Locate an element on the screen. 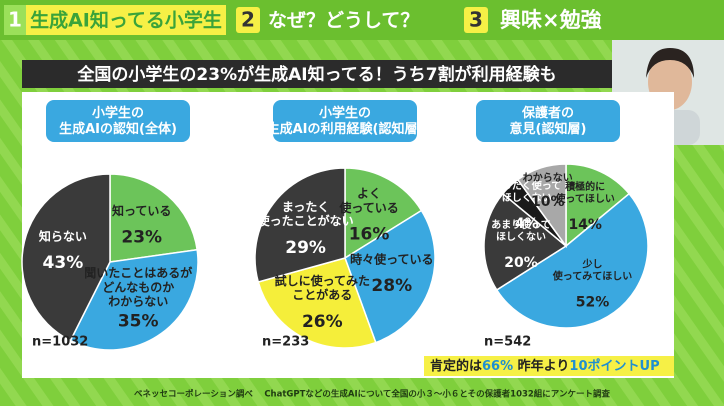 The height and width of the screenshot is (406, 724). tab-label: 生成AI知ってる小学生 is located at coordinates (126, 20).